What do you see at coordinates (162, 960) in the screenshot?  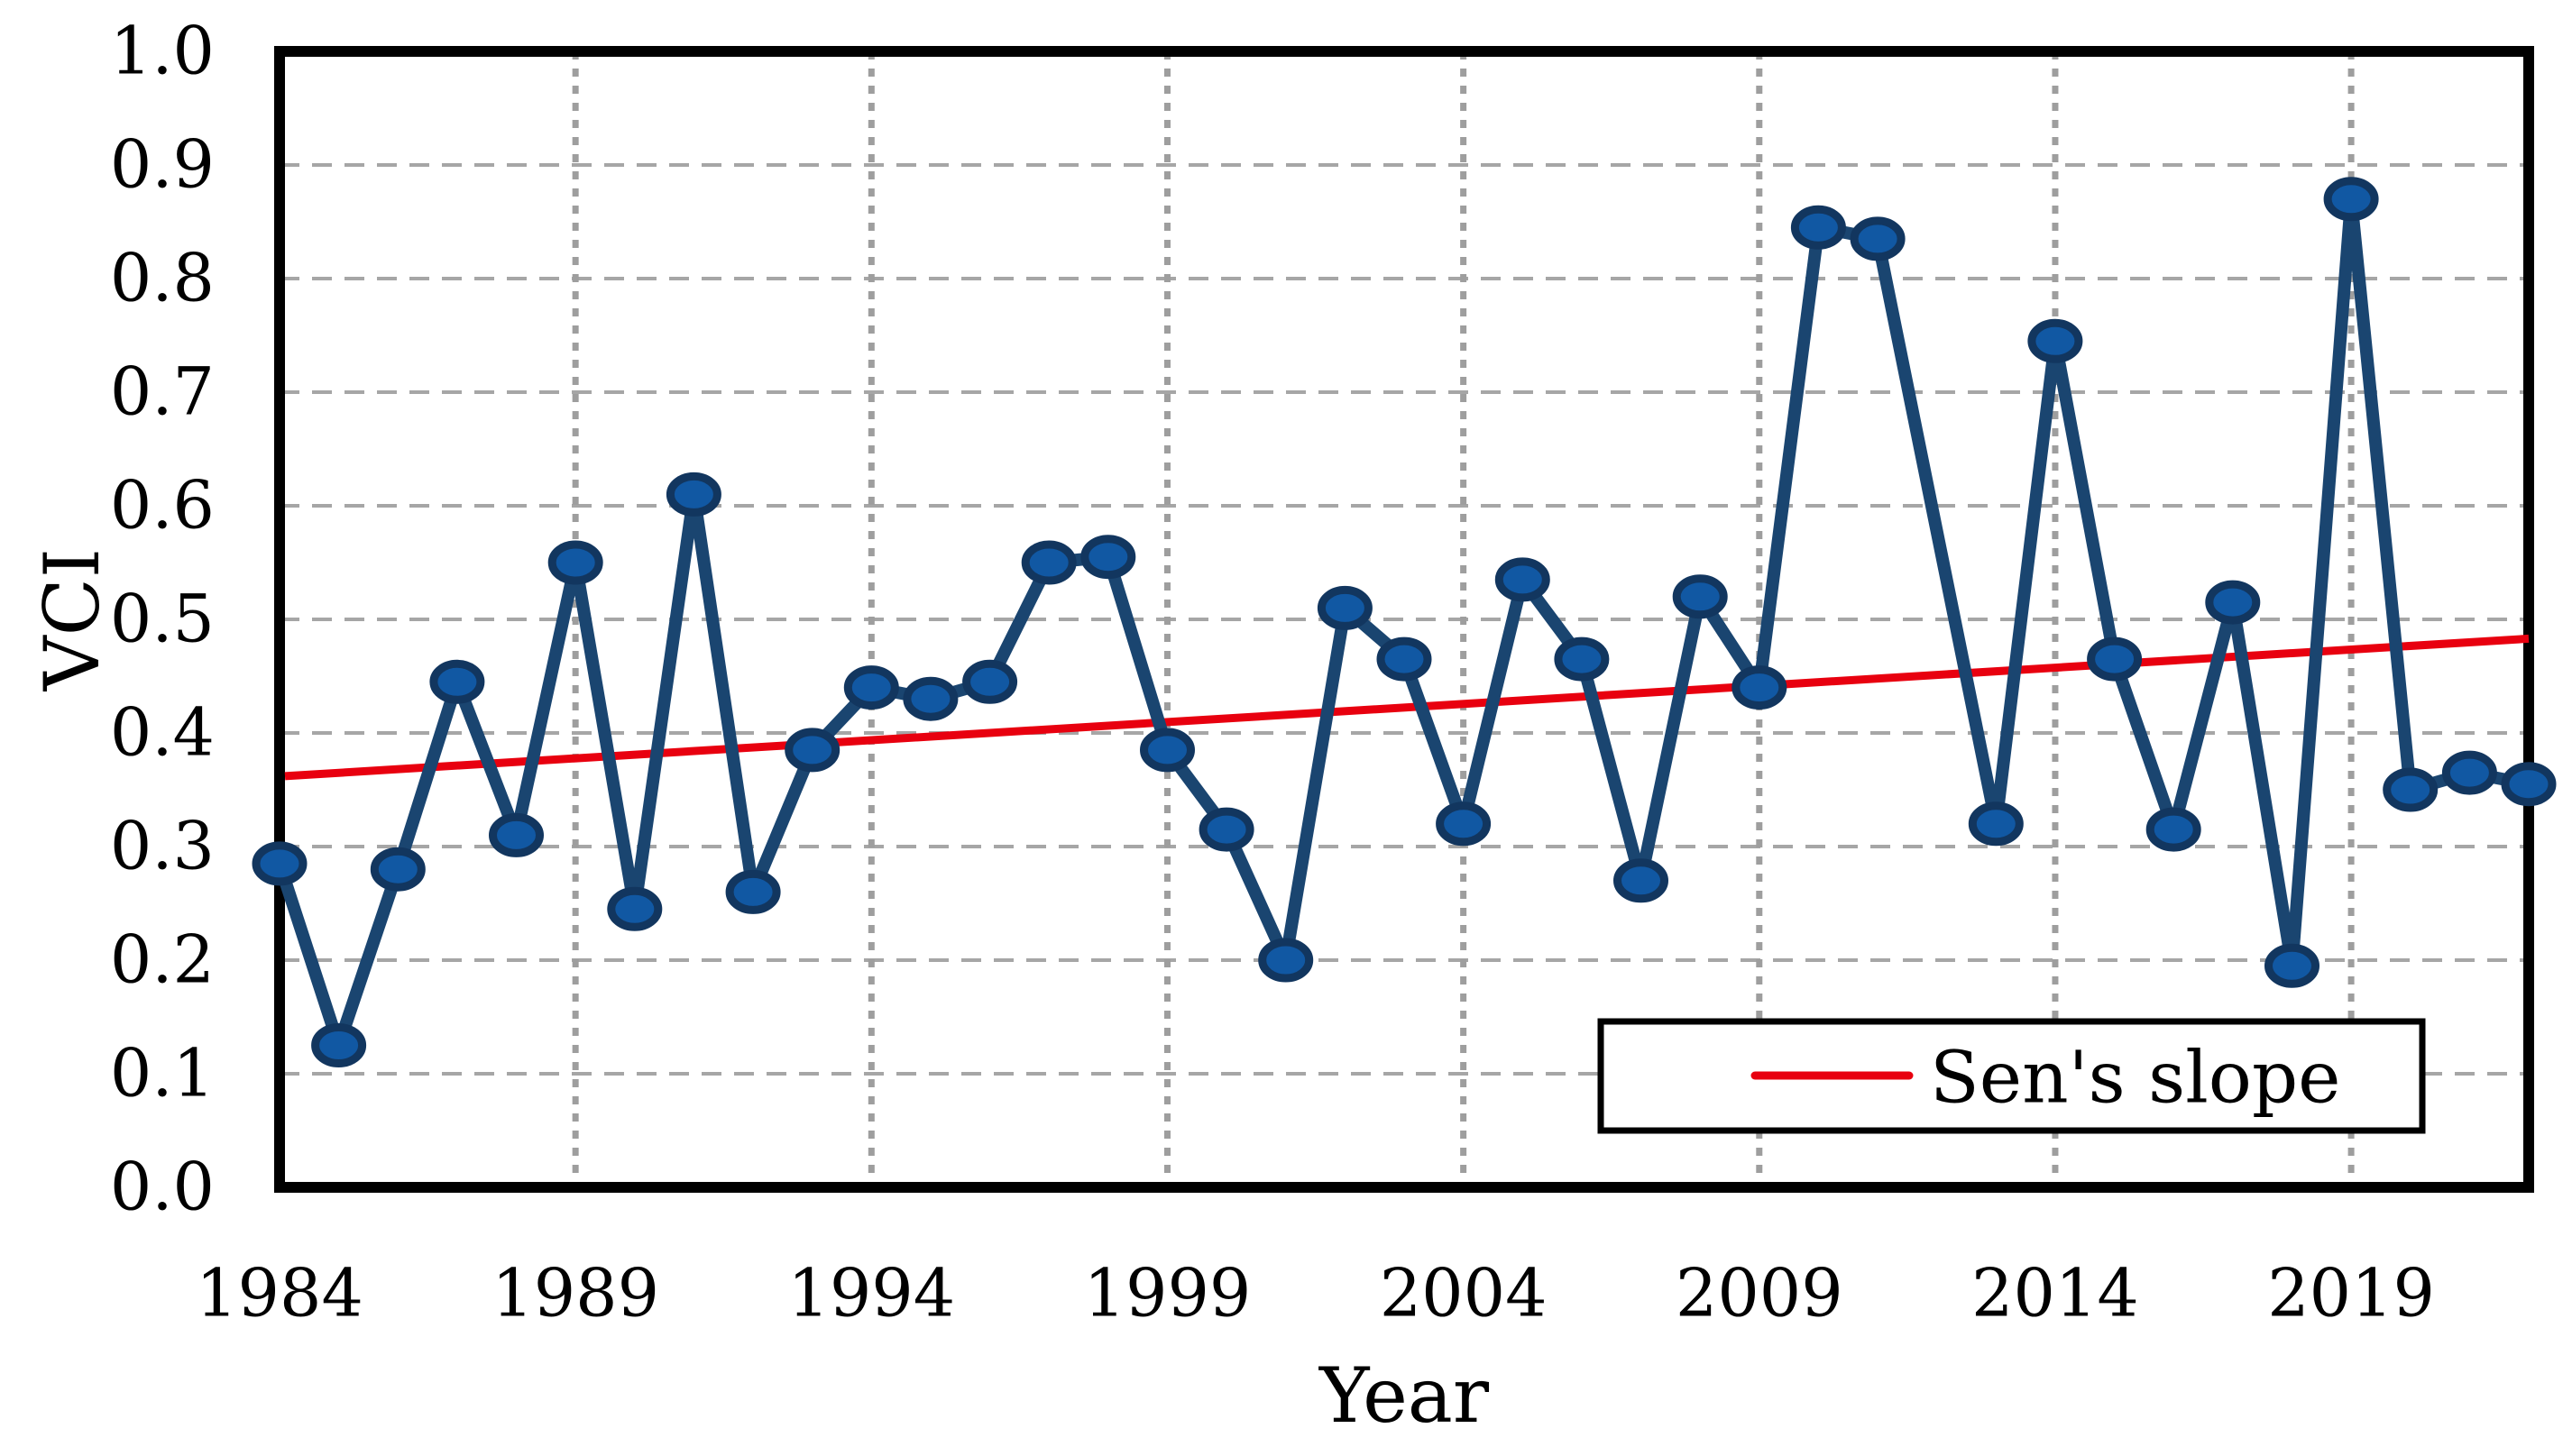 I see `y-tick-label: 0.2` at bounding box center [162, 960].